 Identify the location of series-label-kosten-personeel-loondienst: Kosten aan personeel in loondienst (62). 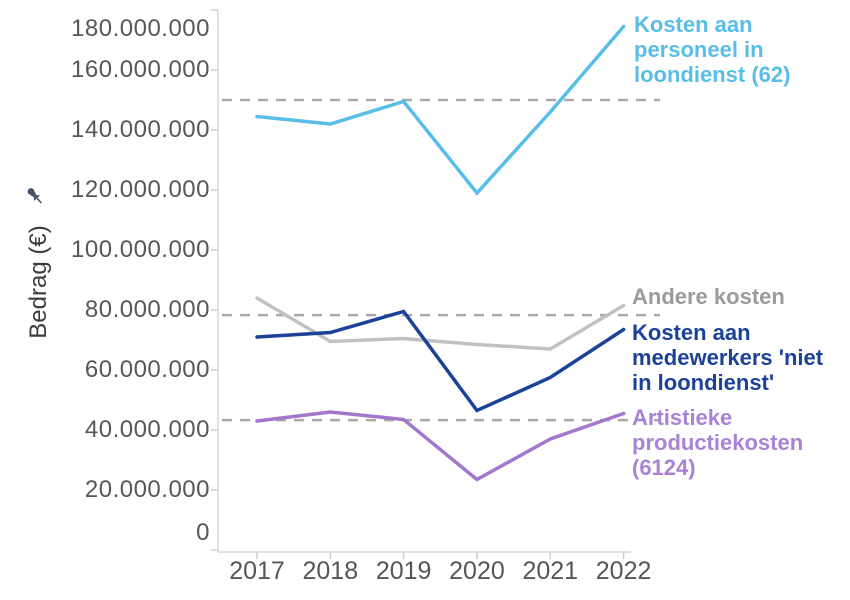
(712, 49).